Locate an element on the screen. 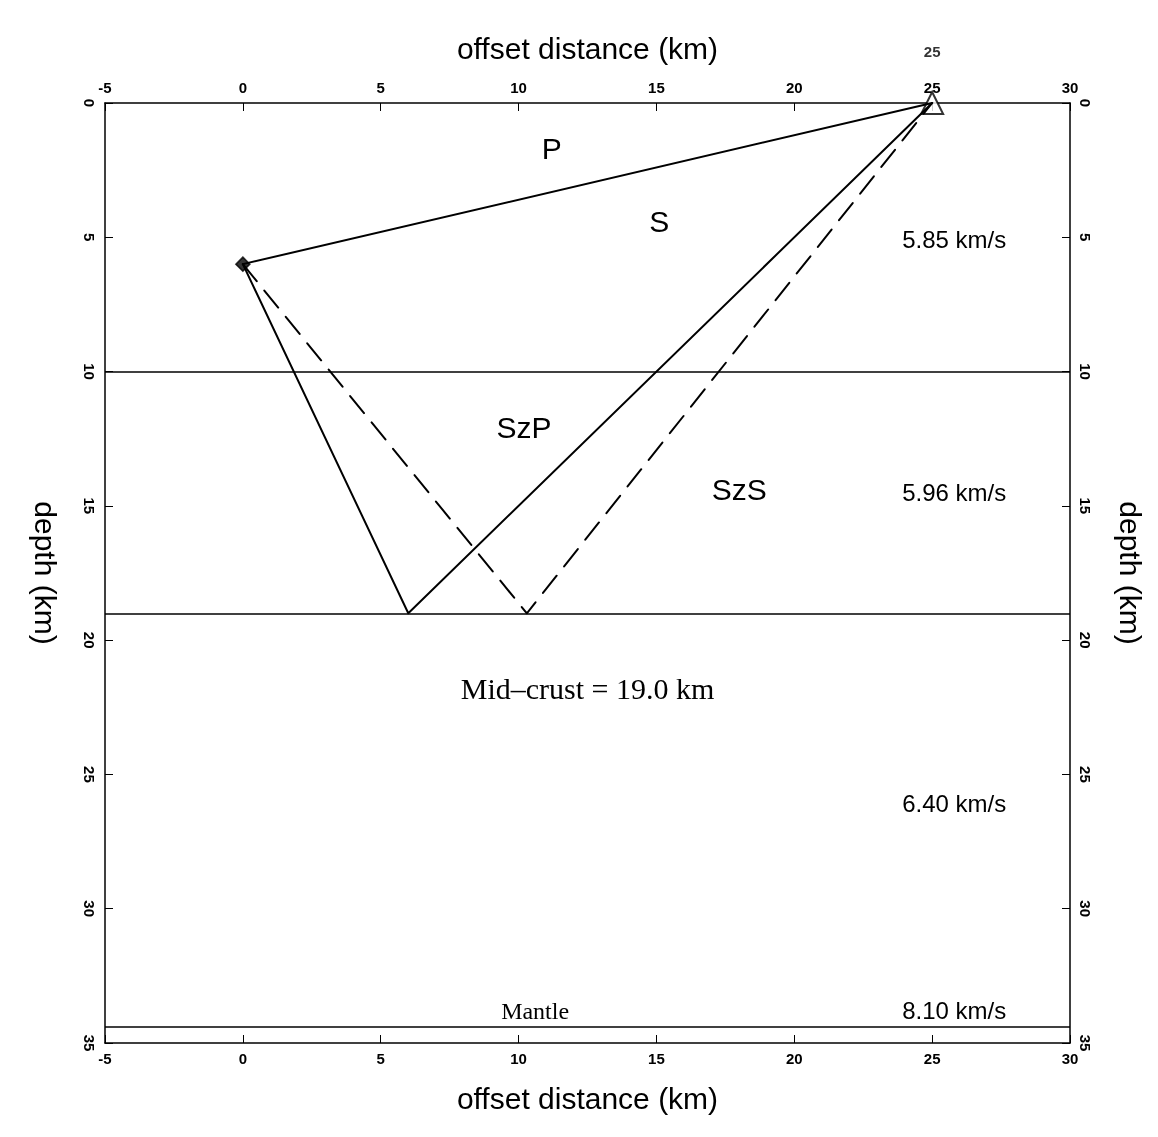  y-tick-label: 5 is located at coordinates (89, 237).